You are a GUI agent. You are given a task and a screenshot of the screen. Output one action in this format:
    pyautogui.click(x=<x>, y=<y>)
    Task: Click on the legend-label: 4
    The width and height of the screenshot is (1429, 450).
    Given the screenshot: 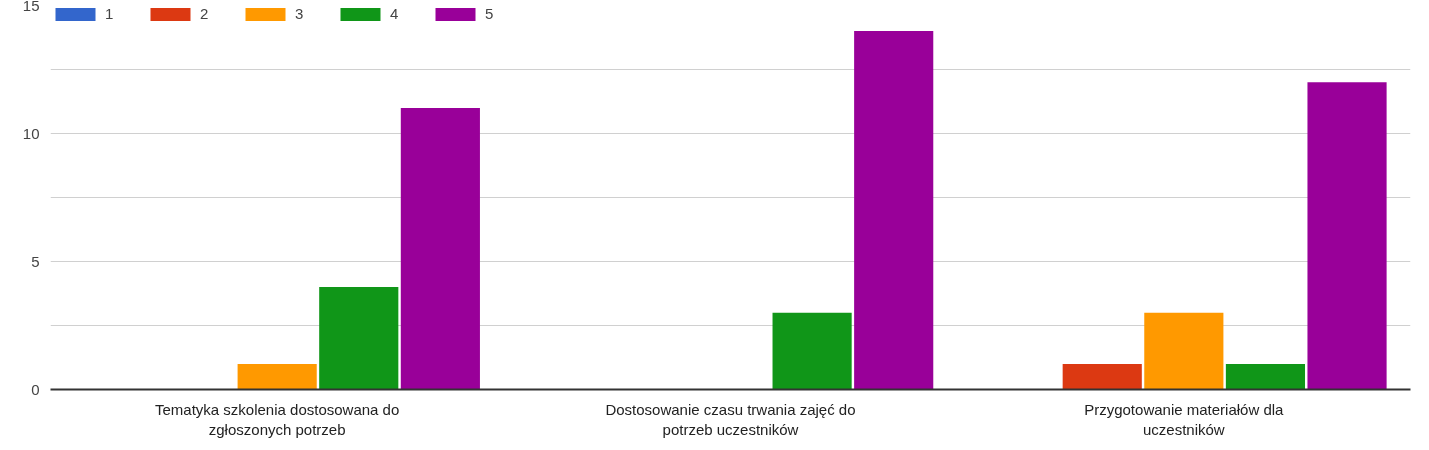 What is the action you would take?
    pyautogui.click(x=395, y=13)
    